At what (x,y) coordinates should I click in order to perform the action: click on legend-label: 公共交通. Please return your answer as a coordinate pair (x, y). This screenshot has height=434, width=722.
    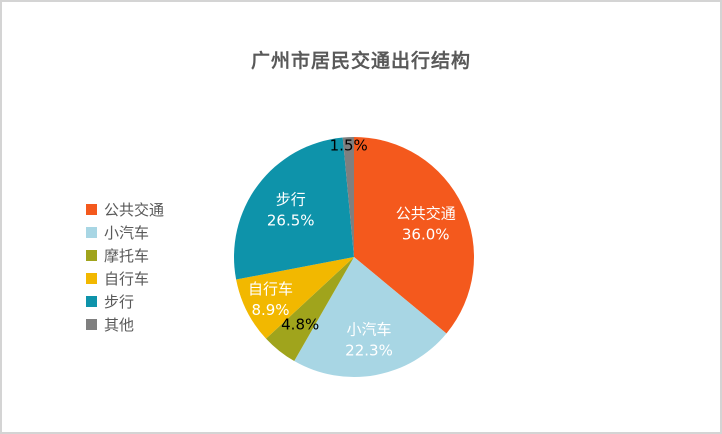
    Looking at the image, I should click on (134, 209).